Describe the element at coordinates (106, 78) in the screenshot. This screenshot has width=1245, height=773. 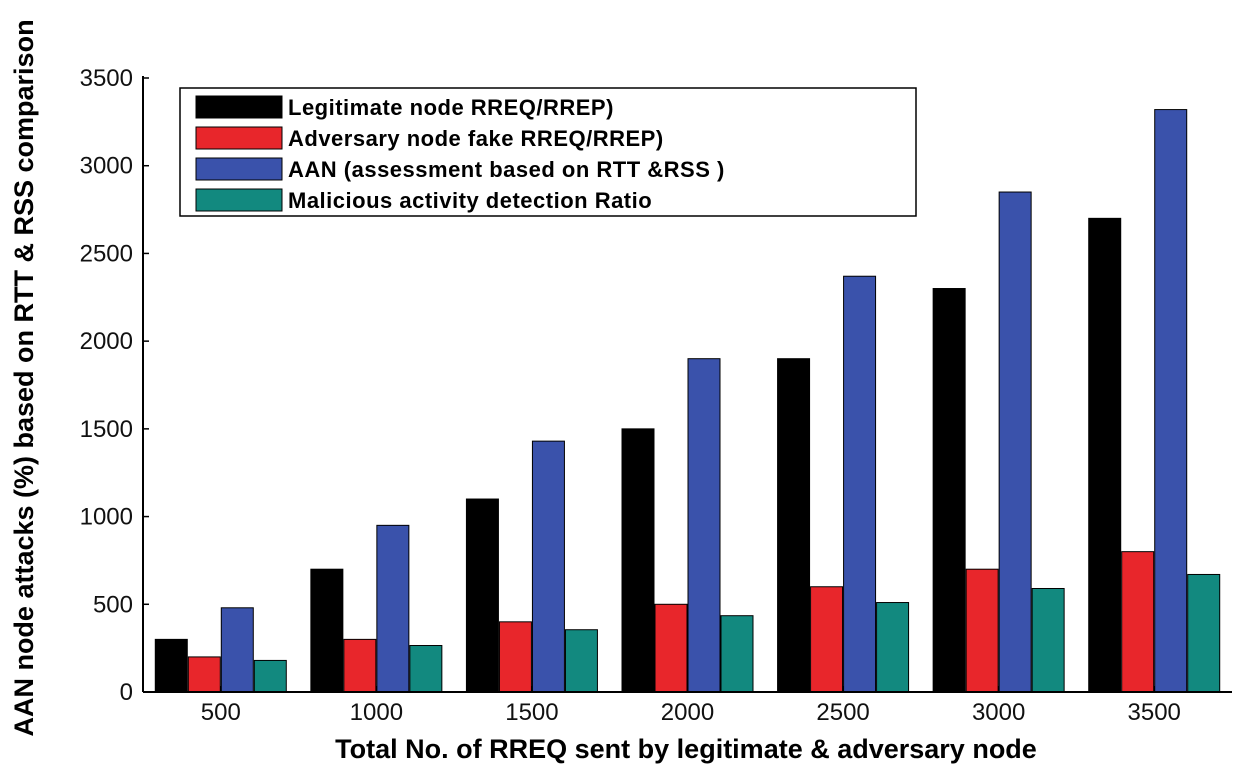
I see `y-tick-label: 3500` at that location.